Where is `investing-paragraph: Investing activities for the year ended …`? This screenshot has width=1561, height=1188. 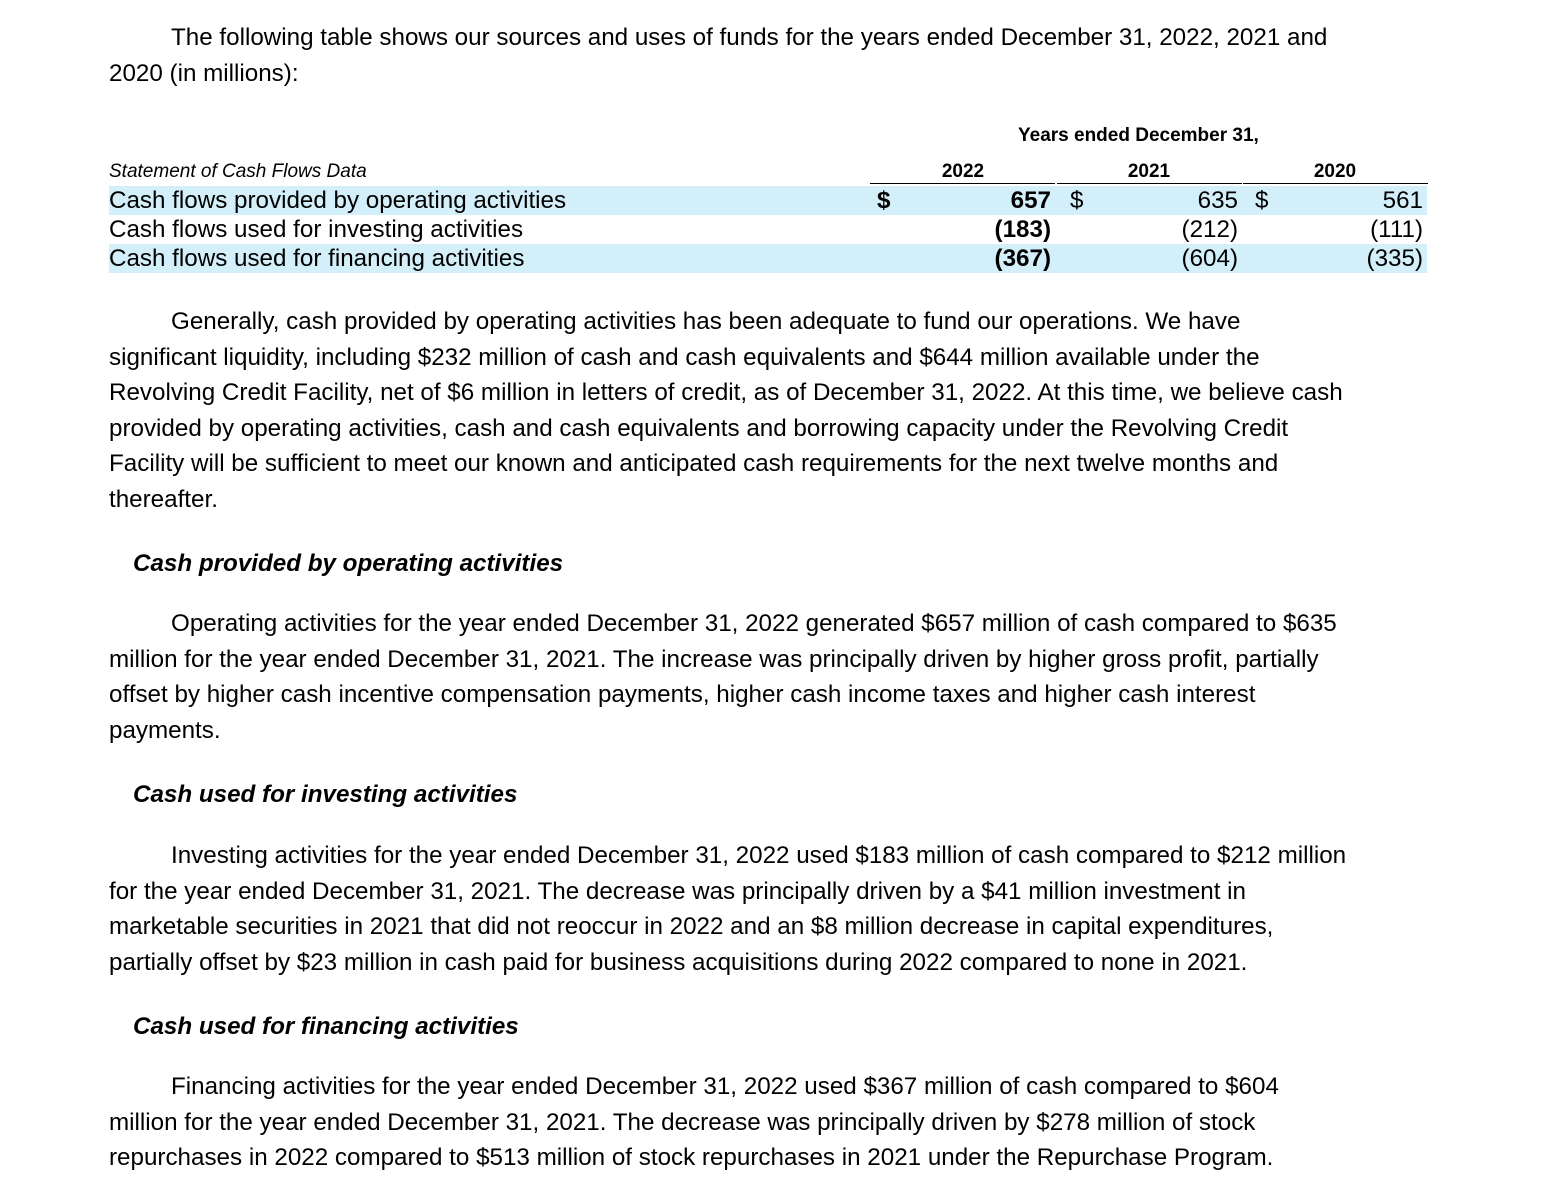
investing-paragraph: Investing activities for the year ended … is located at coordinates (774, 909).